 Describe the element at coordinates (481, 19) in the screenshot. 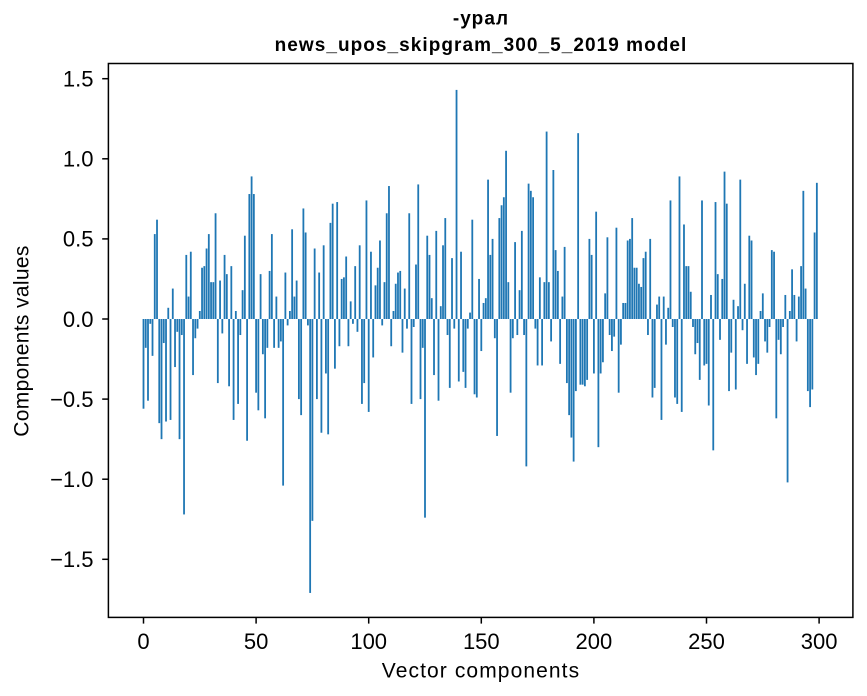

I see `svg-text: -урал` at that location.